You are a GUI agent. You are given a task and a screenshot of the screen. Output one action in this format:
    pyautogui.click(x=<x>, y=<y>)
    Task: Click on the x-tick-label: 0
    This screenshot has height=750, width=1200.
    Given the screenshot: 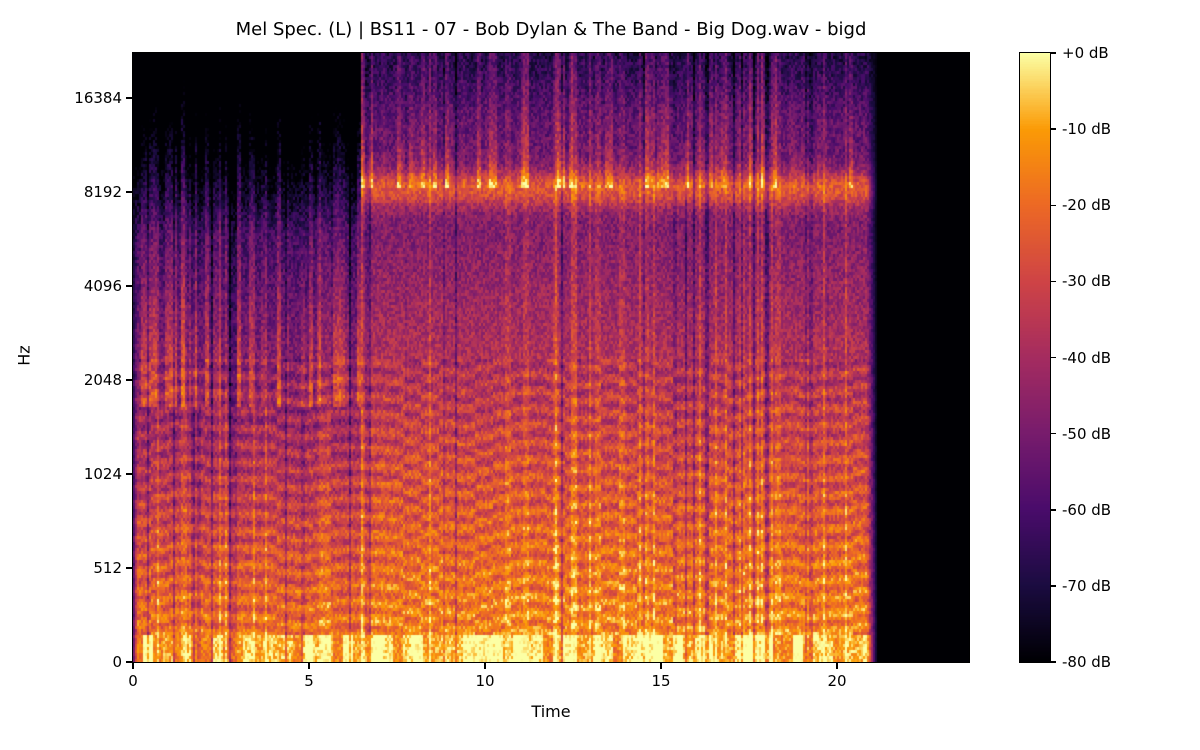 What is the action you would take?
    pyautogui.click(x=133, y=681)
    